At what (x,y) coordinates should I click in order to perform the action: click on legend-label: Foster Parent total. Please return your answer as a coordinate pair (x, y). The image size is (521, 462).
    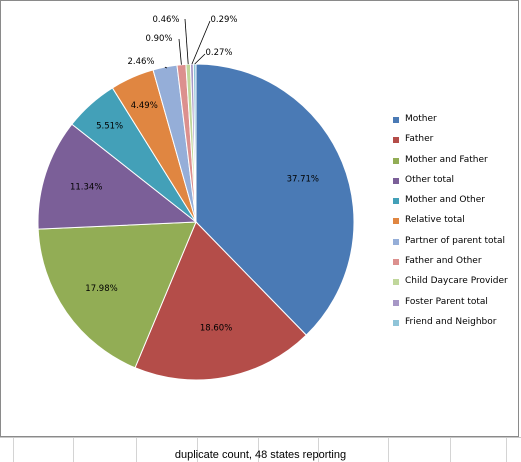
    Looking at the image, I should click on (446, 301).